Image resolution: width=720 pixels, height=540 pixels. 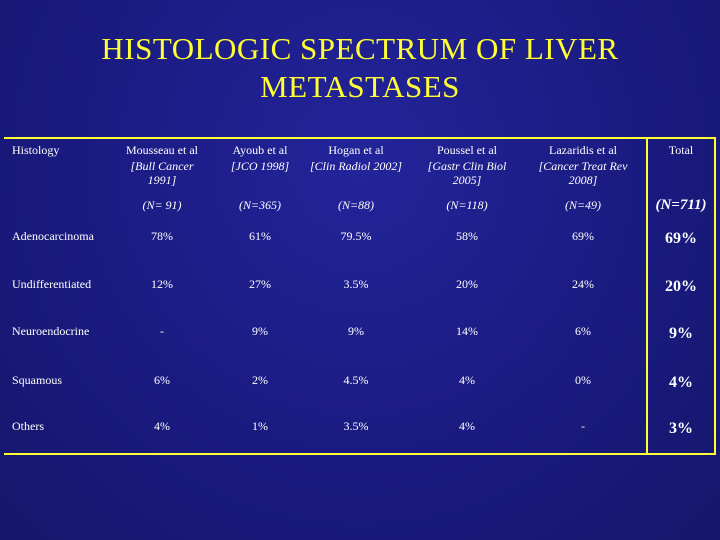 I want to click on row-label-adenocarcinoma: Adenocarcinoma, so click(x=53, y=236).